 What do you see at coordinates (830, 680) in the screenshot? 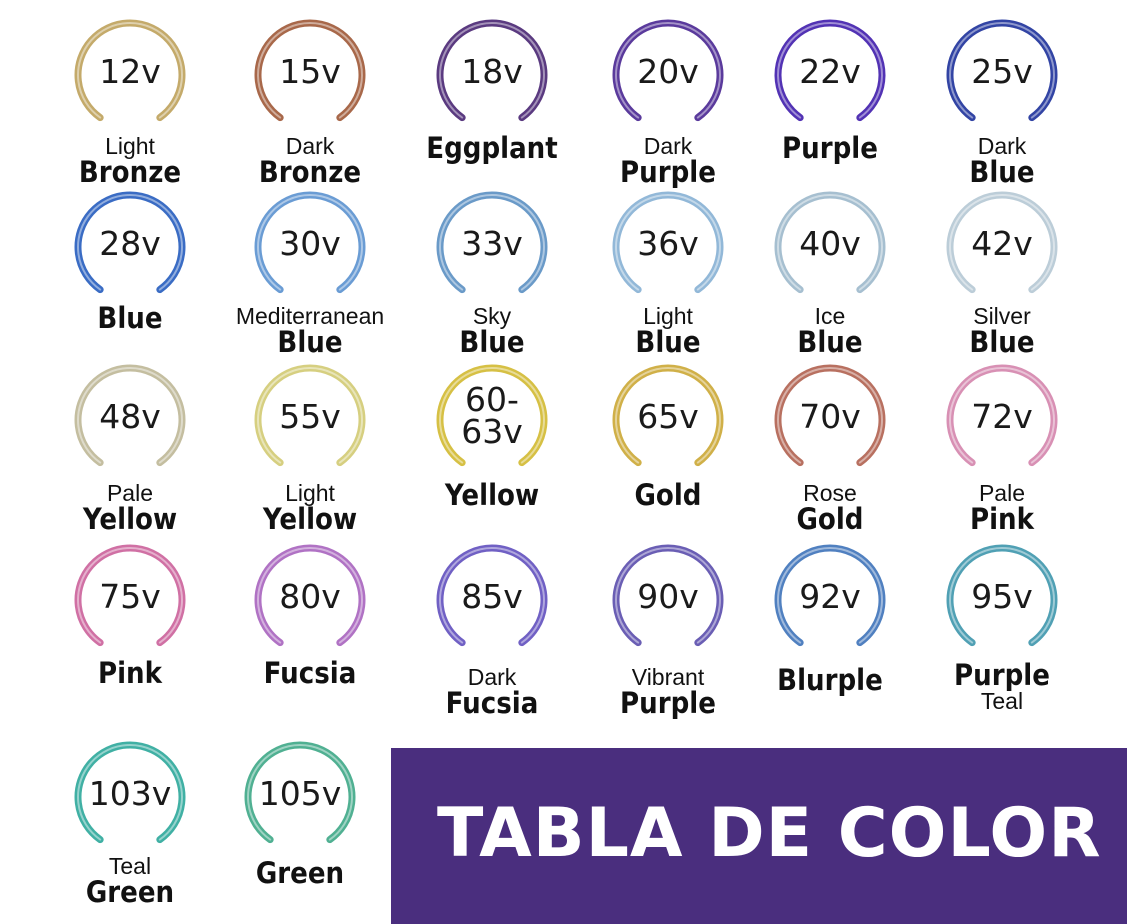
I see `color-name: Blurple` at bounding box center [830, 680].